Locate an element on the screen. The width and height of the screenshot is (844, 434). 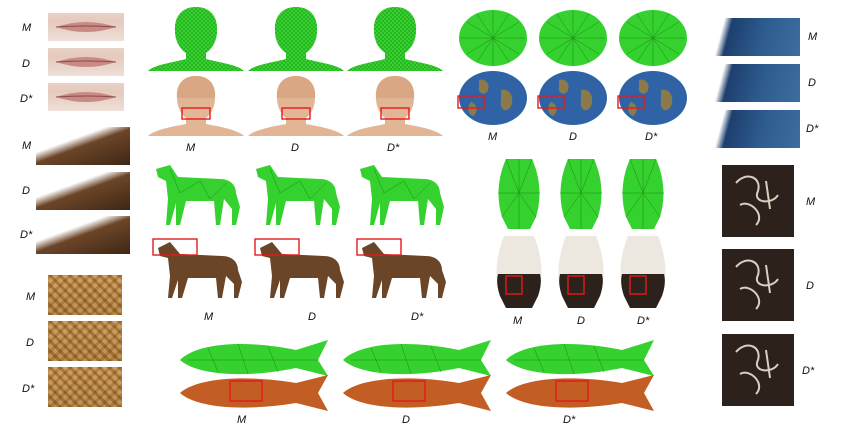
earth-render-icon-d is located at coordinates (572, 98).